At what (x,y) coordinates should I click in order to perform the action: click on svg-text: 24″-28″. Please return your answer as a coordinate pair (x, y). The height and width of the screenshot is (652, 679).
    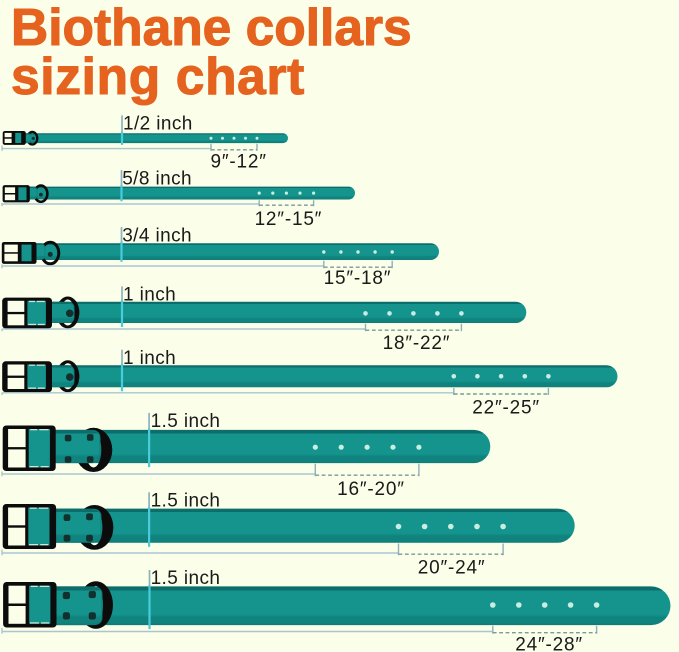
    Looking at the image, I should click on (549, 643).